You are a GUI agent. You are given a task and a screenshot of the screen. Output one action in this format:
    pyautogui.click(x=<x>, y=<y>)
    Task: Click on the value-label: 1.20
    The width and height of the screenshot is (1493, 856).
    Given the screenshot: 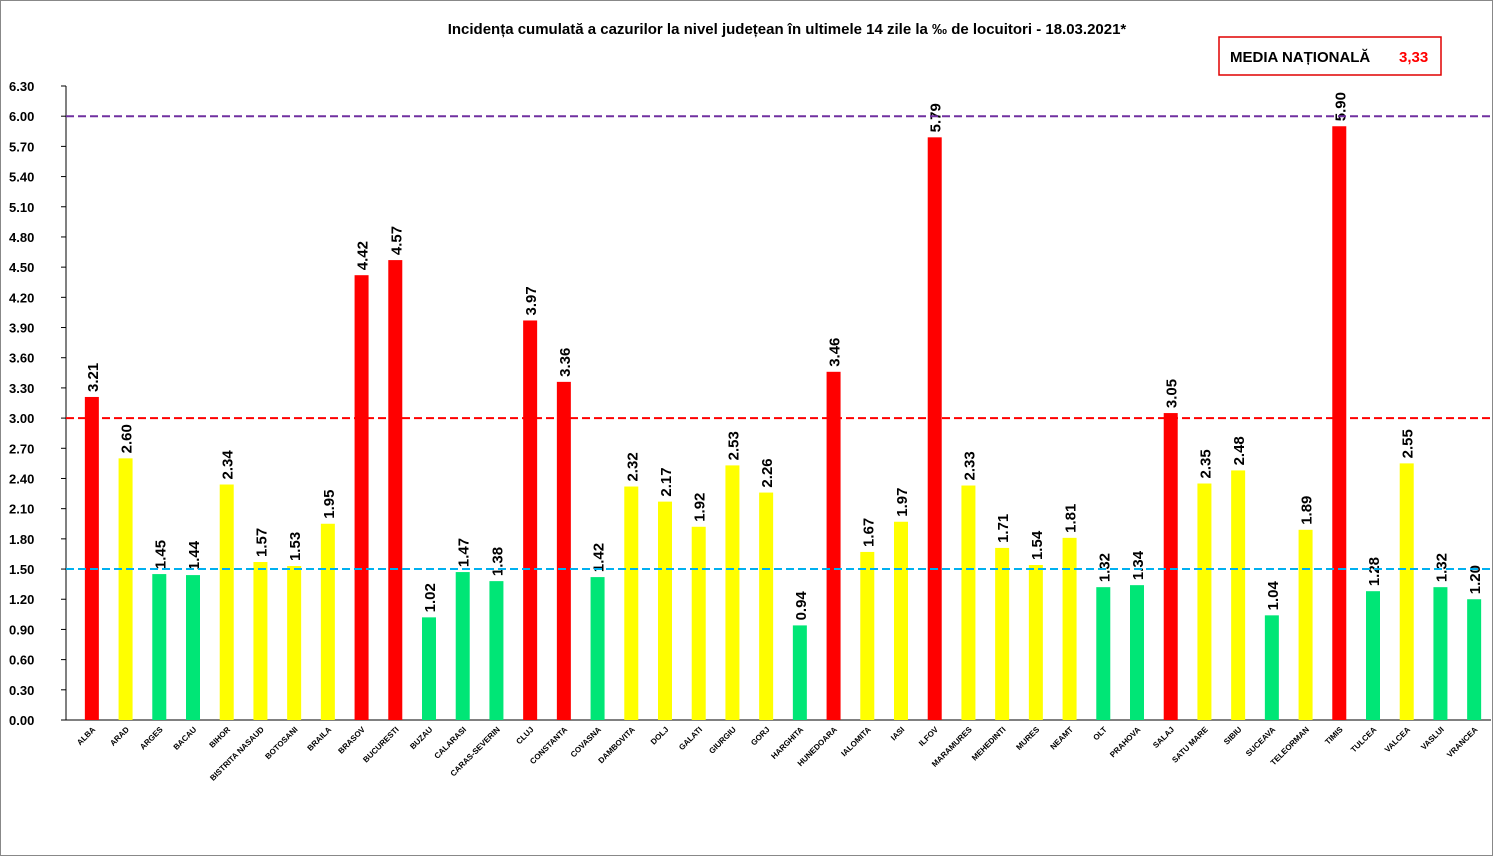 What is the action you would take?
    pyautogui.click(x=1475, y=579)
    